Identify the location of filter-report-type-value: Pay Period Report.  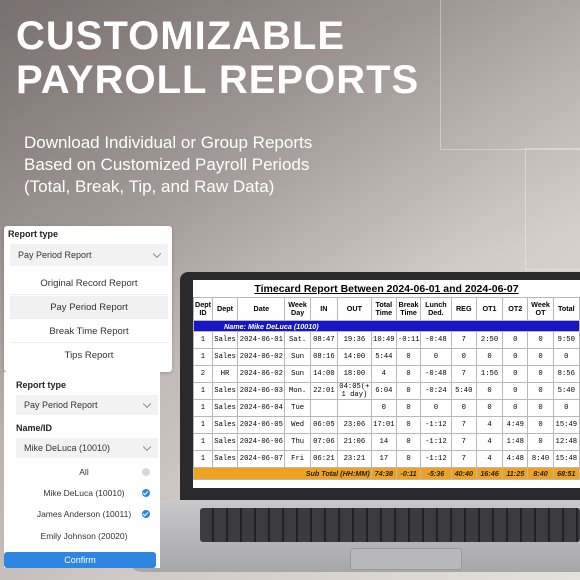
(61, 405).